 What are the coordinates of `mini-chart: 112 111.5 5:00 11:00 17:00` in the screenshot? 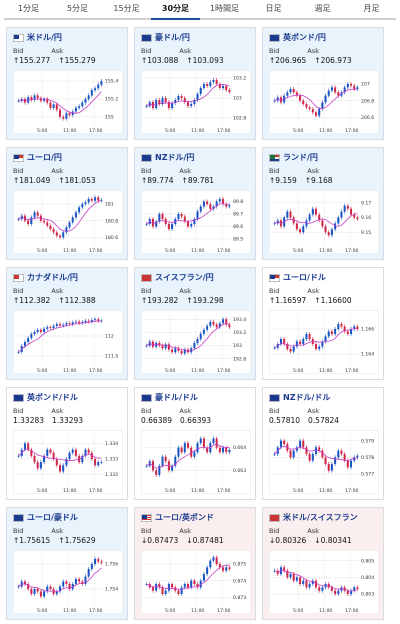 It's located at (68, 342).